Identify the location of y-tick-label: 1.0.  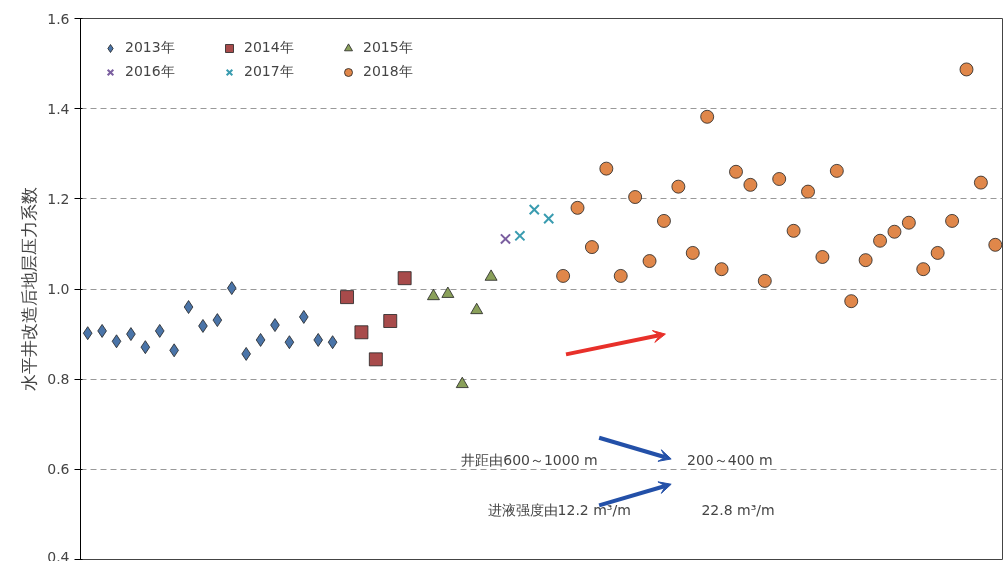
(58, 289).